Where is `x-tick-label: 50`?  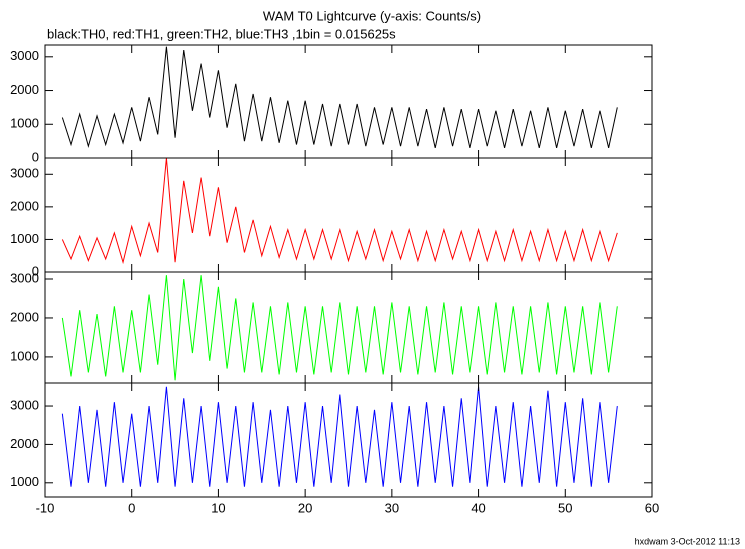 x-tick-label: 50 is located at coordinates (565, 507).